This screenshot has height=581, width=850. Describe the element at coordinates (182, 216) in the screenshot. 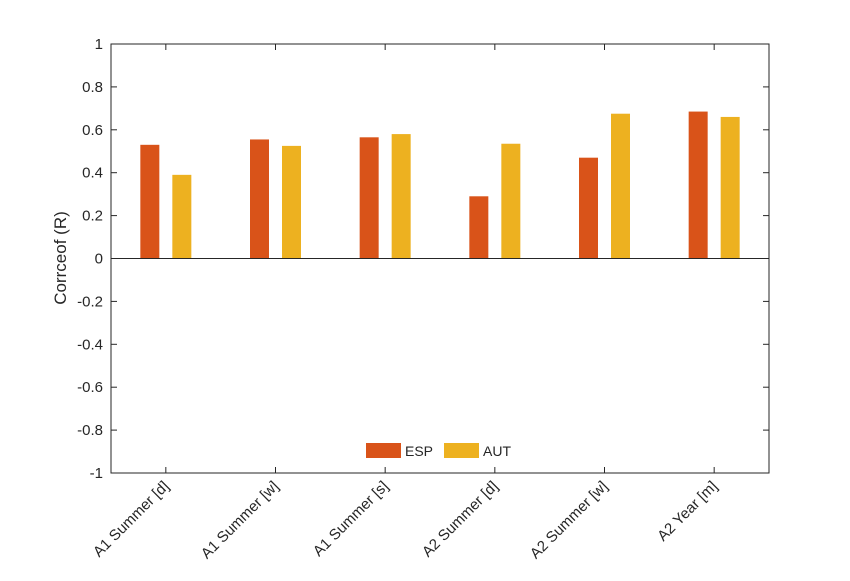

I see `bar-aut-a1-summer-d` at that location.